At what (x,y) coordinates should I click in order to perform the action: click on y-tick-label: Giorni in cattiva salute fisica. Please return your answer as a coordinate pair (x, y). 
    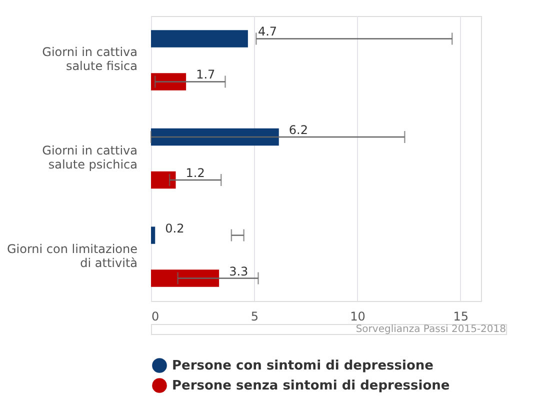
    Looking at the image, I should click on (90, 59).